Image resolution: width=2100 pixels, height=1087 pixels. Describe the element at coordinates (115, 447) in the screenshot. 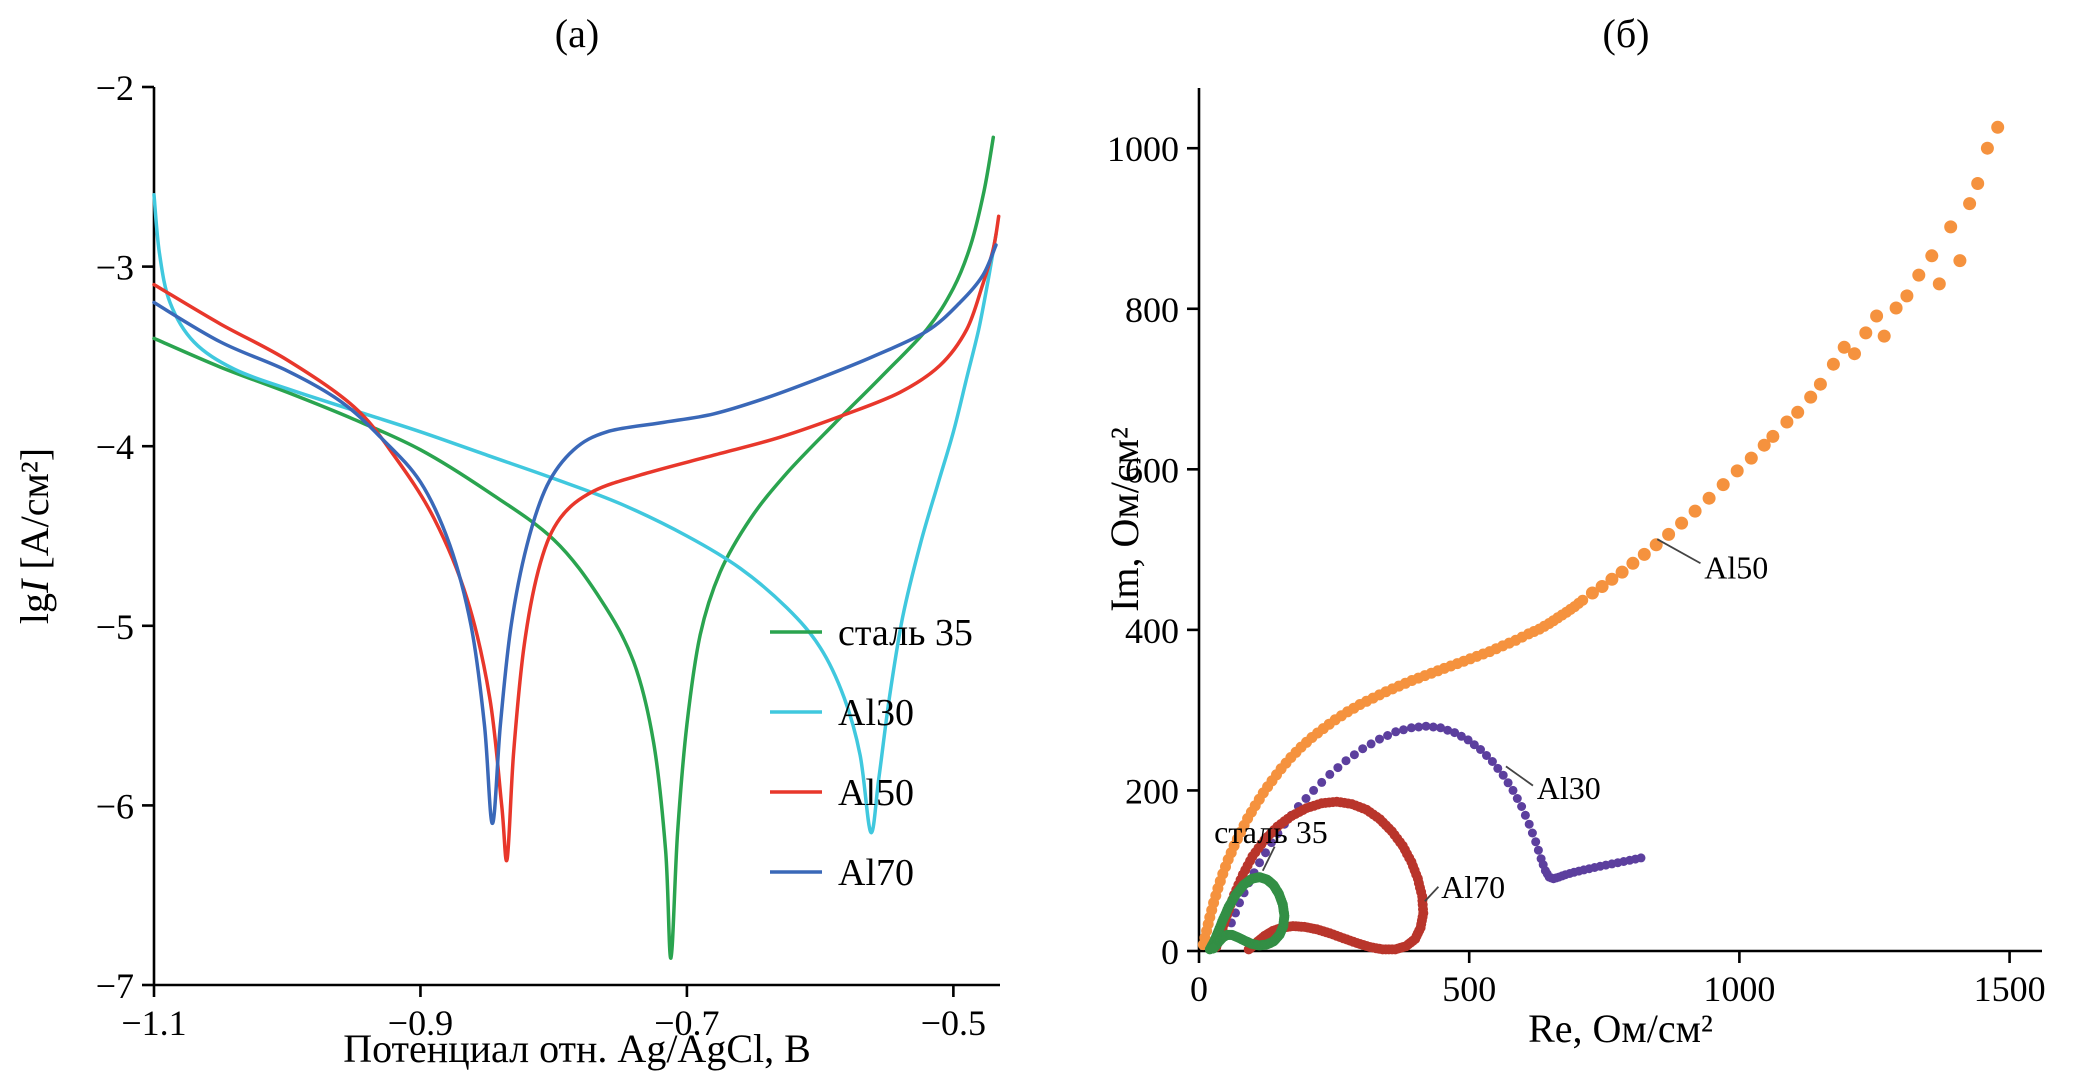

I see `y-tick-label: −4` at that location.